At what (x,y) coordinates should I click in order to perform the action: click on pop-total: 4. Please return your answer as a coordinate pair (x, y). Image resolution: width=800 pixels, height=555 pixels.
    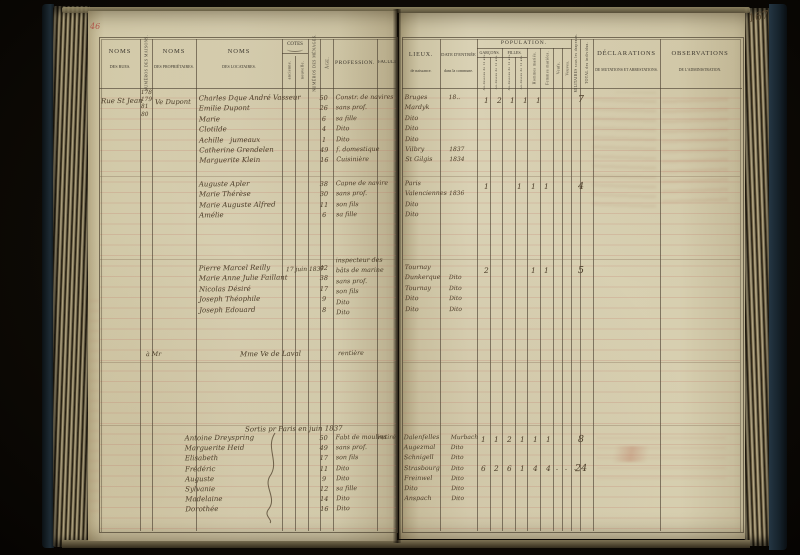
    Looking at the image, I should click on (581, 186).